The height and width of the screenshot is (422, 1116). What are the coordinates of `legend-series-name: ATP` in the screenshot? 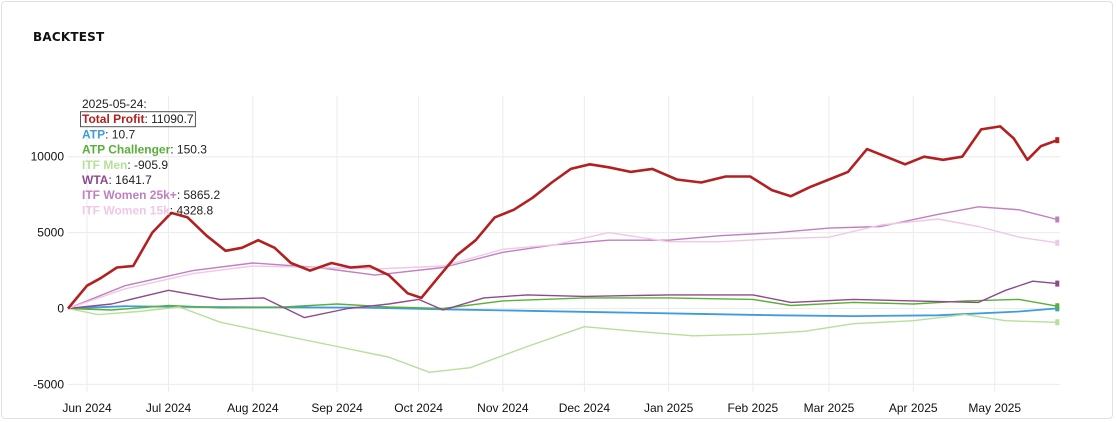 It's located at (93, 134).